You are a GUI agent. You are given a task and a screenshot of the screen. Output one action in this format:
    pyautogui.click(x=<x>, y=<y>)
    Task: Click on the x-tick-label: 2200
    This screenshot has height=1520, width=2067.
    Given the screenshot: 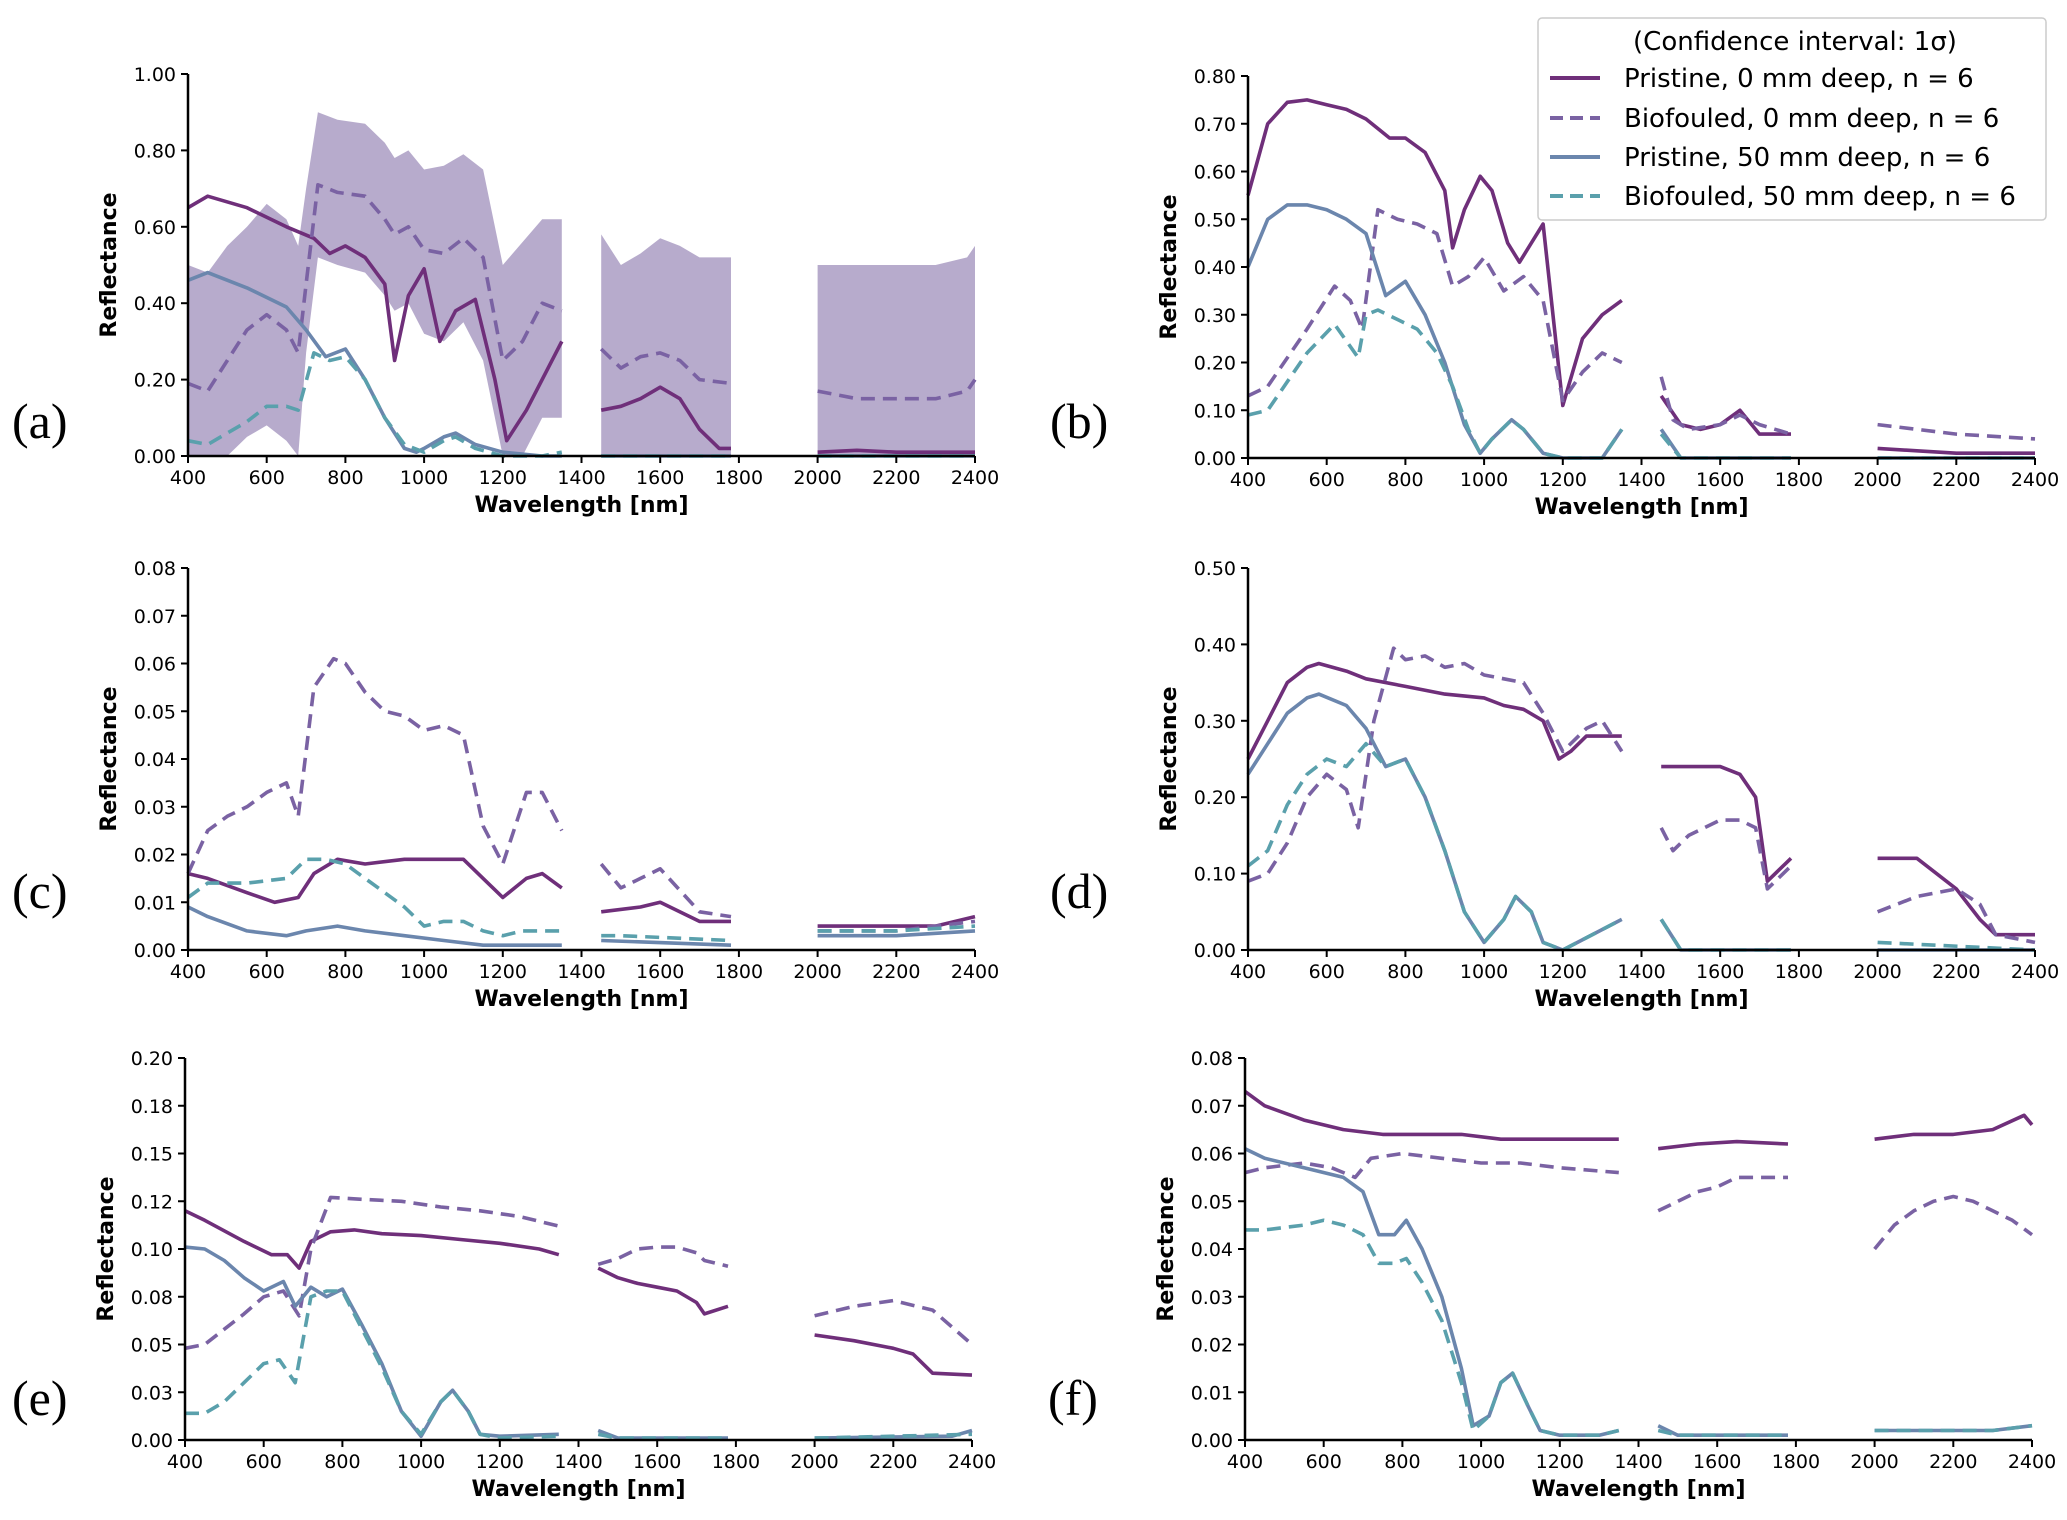 What is the action you would take?
    pyautogui.click(x=1953, y=1462)
    